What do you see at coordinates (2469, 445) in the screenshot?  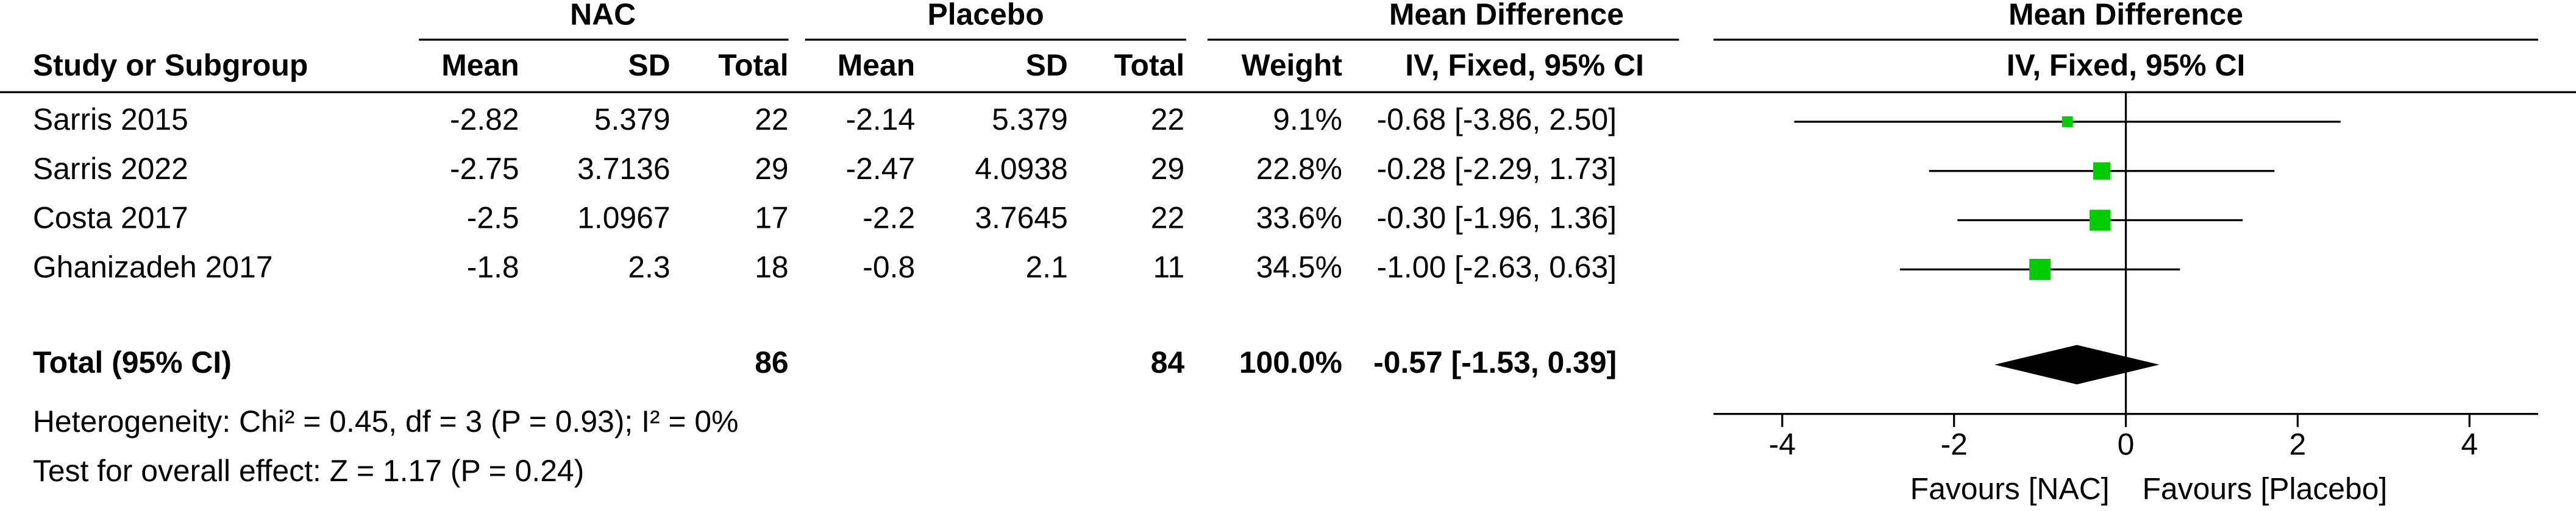 I see `x-tick-label: 4` at bounding box center [2469, 445].